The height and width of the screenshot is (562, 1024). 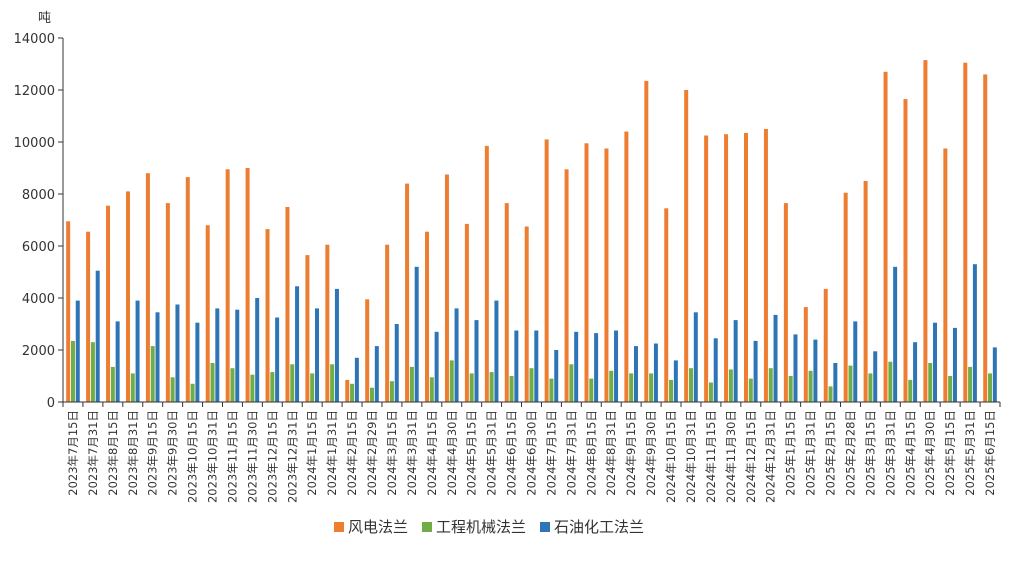 What do you see at coordinates (312, 453) in the screenshot?
I see `x-tick-label: 2024年1月15日` at bounding box center [312, 453].